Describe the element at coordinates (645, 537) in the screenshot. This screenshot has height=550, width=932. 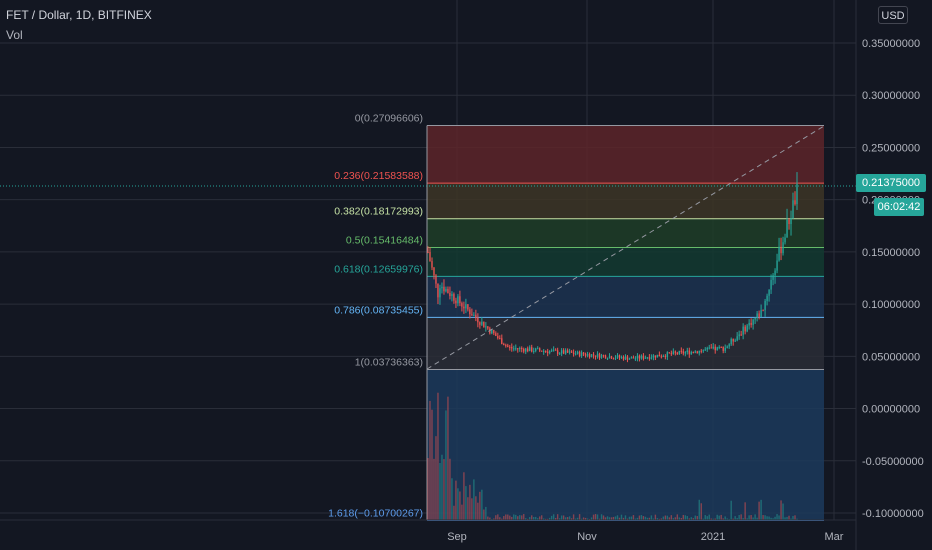
I see `time-axis: Sep Nov 2021 Mar` at that location.